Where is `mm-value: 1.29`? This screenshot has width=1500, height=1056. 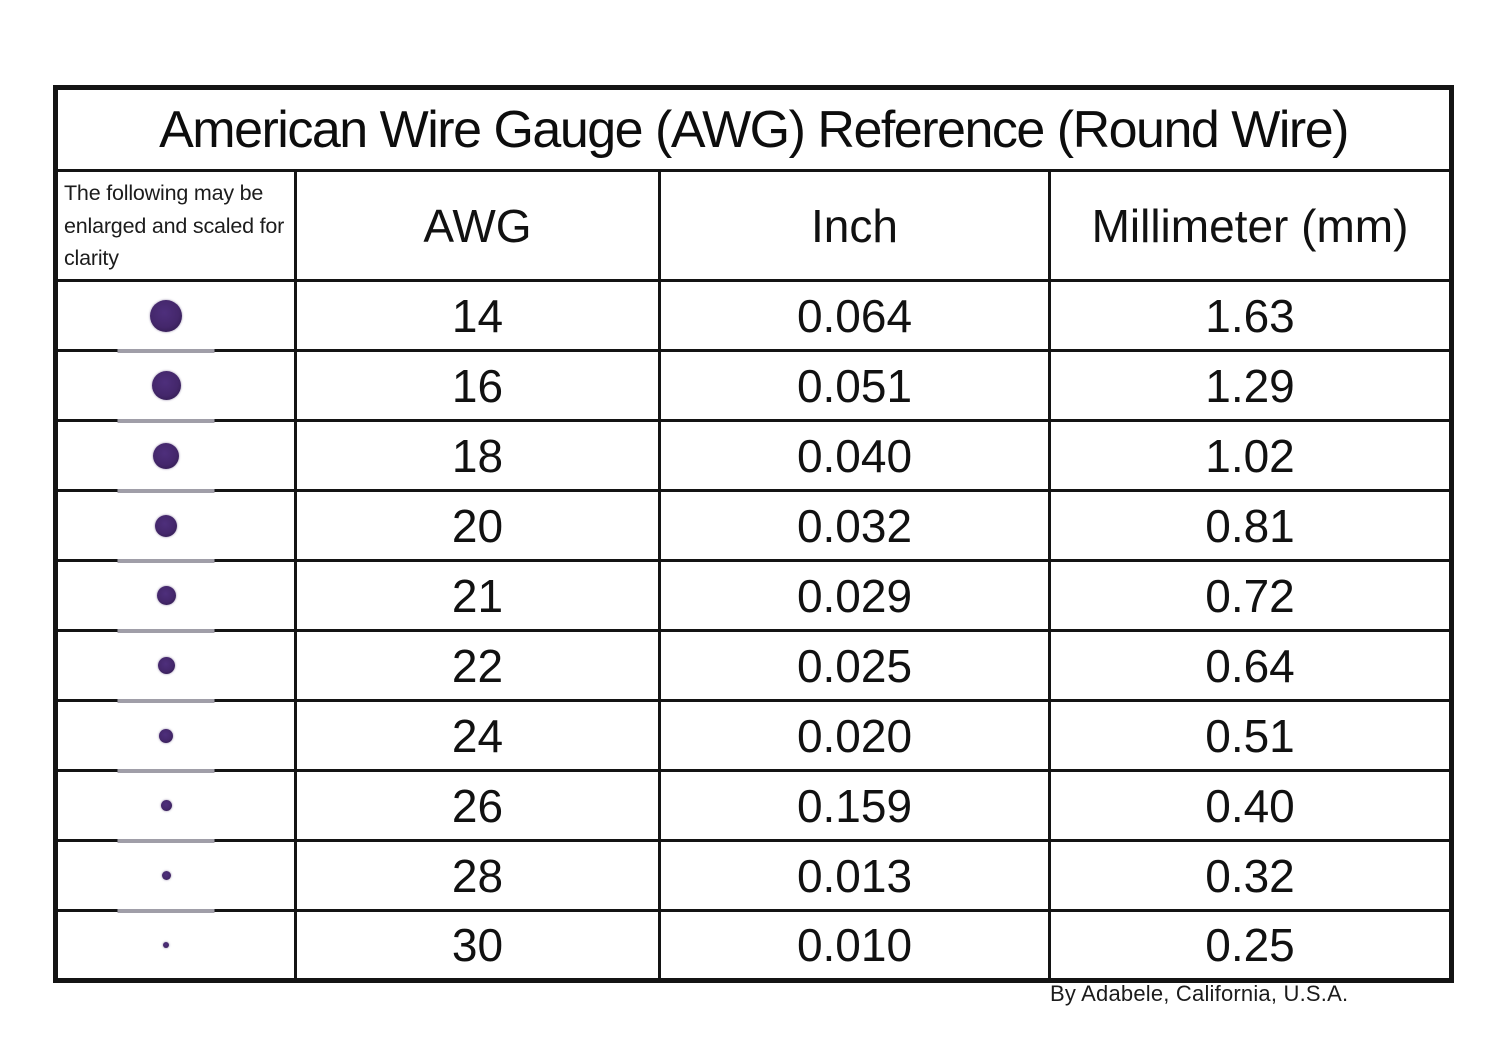
mm-value: 1.29 is located at coordinates (1250, 386).